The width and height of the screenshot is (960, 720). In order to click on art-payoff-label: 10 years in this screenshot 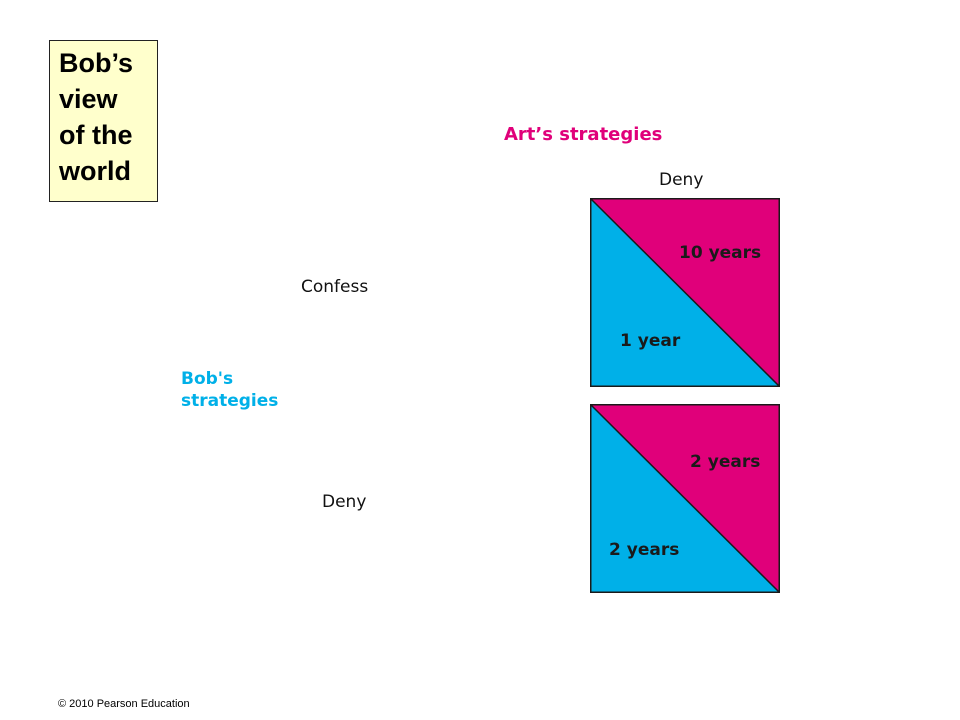, I will do `click(720, 253)`.